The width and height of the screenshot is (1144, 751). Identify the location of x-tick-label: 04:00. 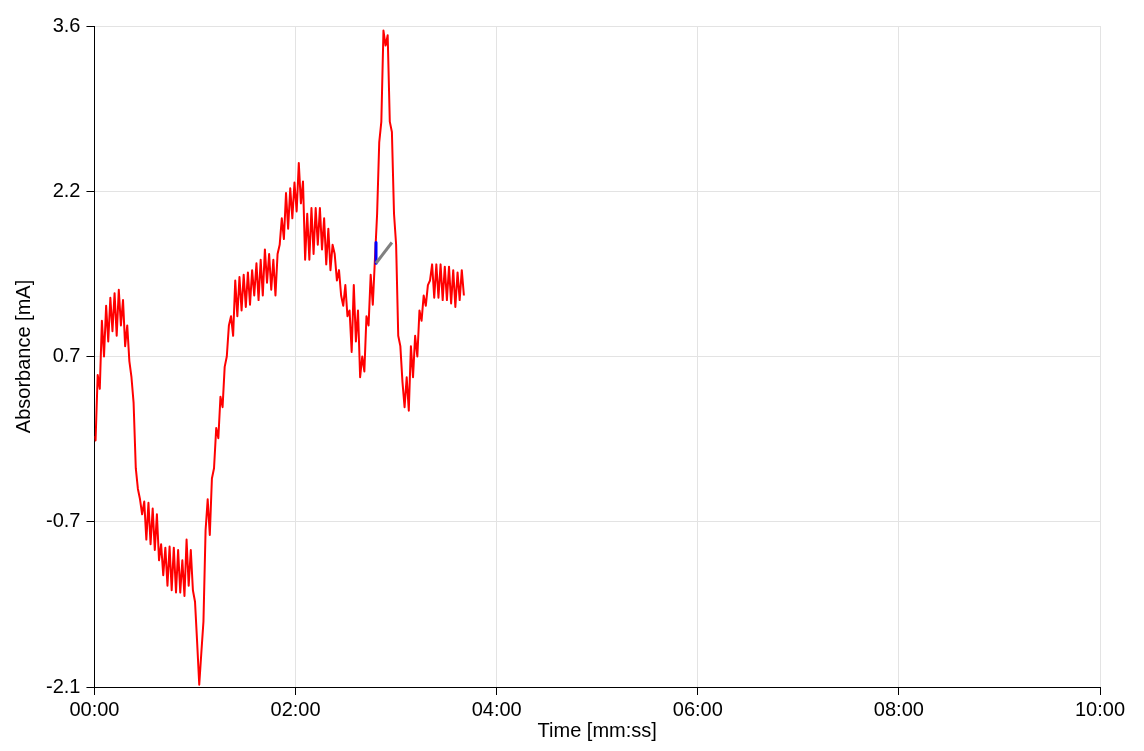
(496, 708).